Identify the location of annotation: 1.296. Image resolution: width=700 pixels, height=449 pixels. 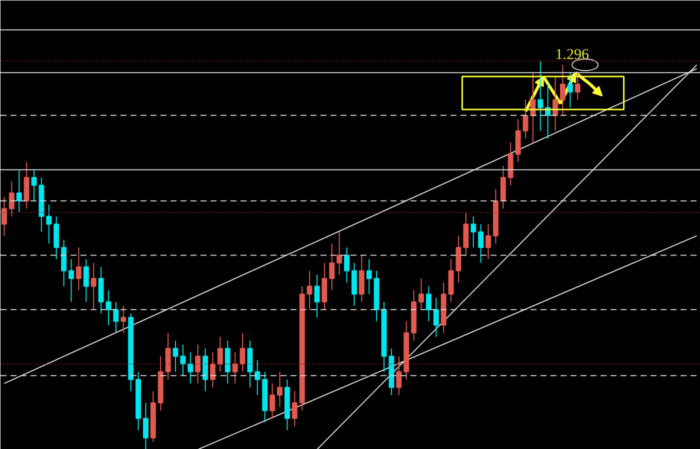
(572, 55).